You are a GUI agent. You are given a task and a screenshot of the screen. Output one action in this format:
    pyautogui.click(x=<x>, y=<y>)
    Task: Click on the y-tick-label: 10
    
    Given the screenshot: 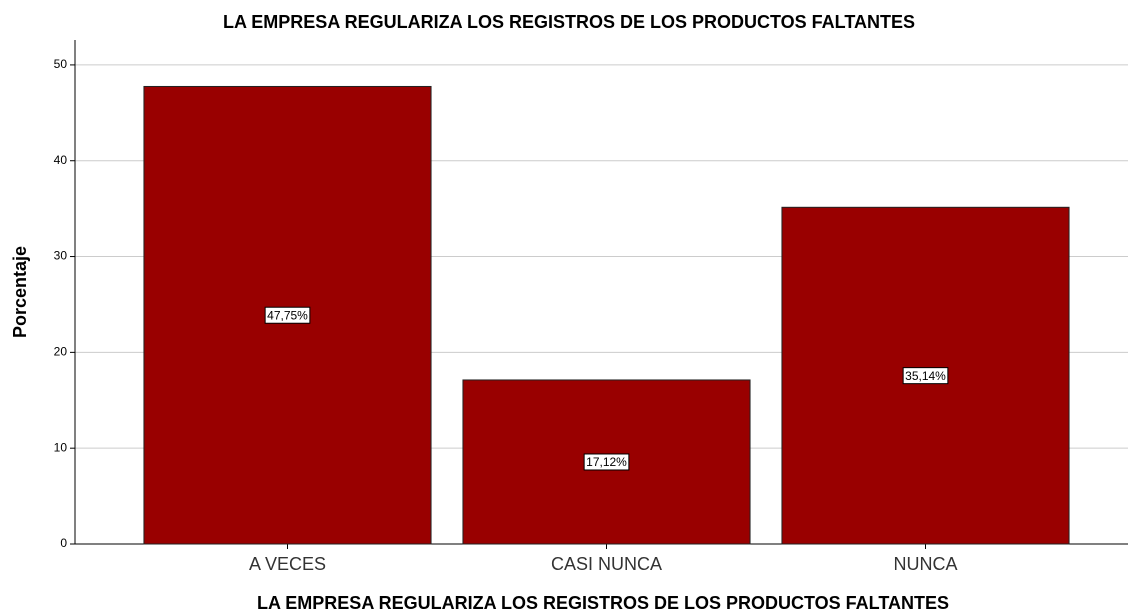 What is the action you would take?
    pyautogui.click(x=61, y=447)
    